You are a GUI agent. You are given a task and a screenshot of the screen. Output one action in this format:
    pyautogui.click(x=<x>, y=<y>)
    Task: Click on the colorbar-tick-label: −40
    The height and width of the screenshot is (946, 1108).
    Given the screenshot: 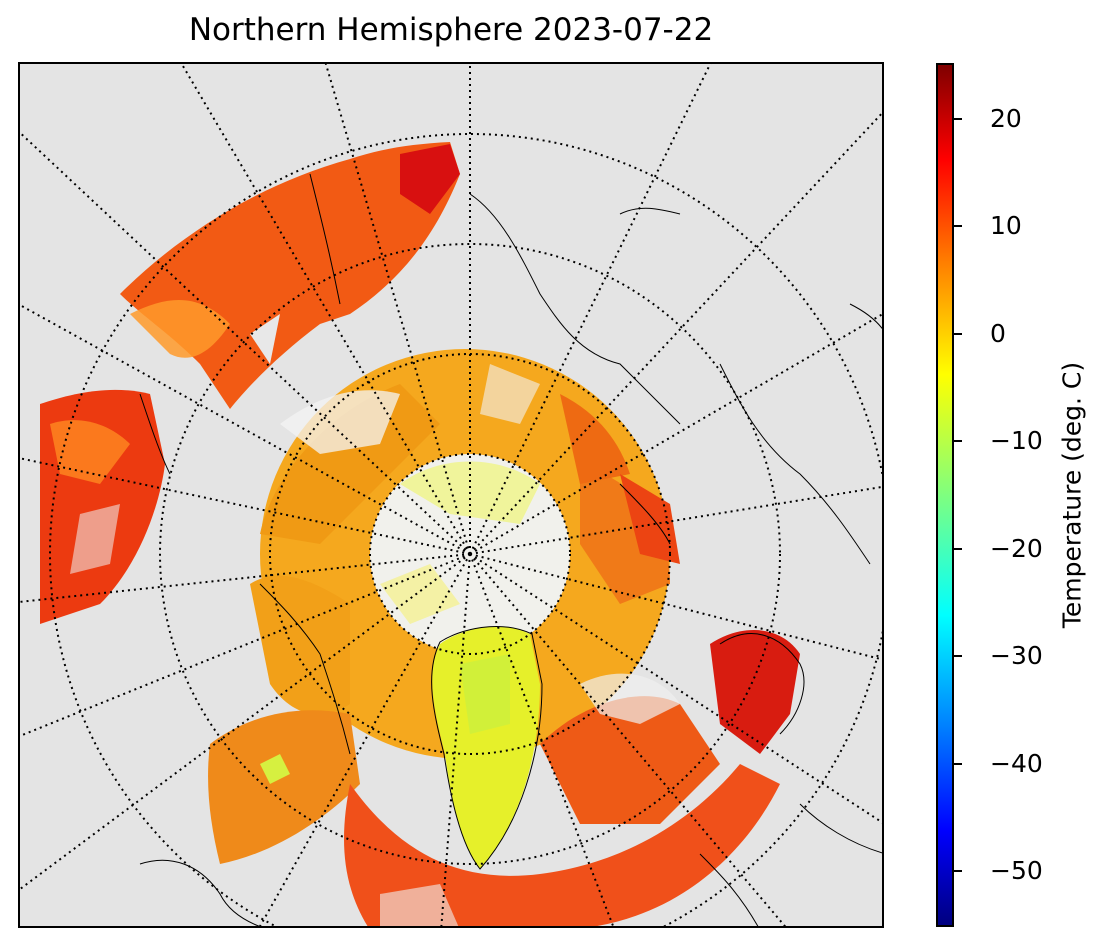 What is the action you would take?
    pyautogui.click(x=1016, y=763)
    